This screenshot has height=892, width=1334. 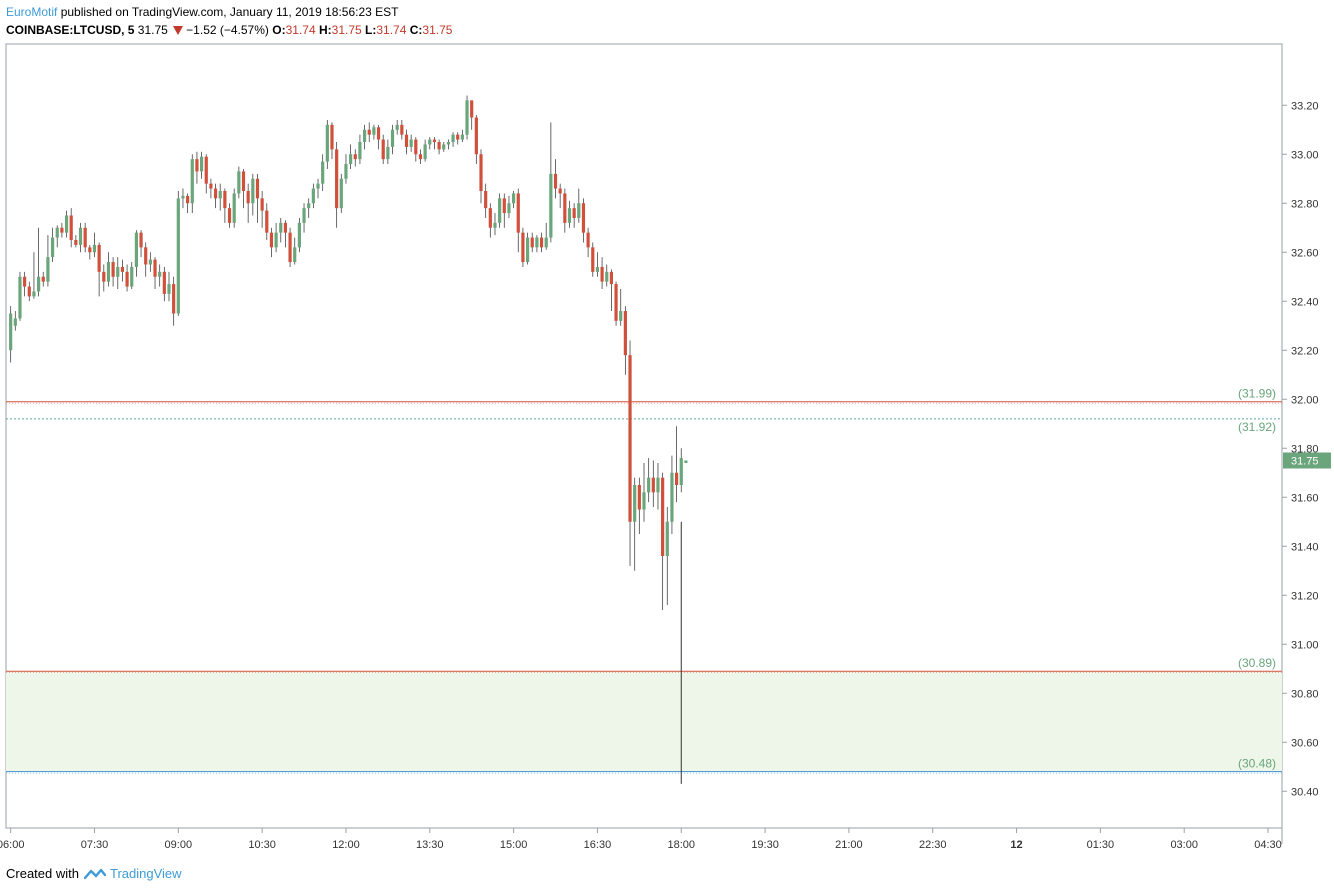 I want to click on x-tick-label: 12:00, so click(x=346, y=845).